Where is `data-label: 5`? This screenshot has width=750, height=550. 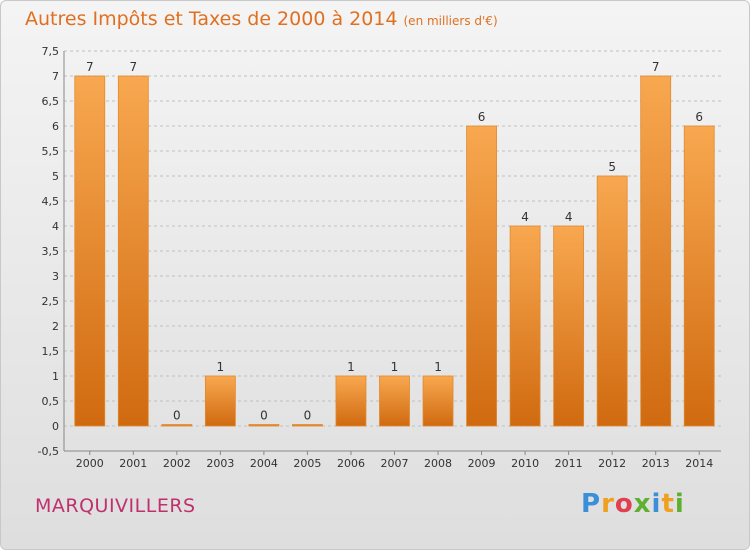 data-label: 5 is located at coordinates (612, 167).